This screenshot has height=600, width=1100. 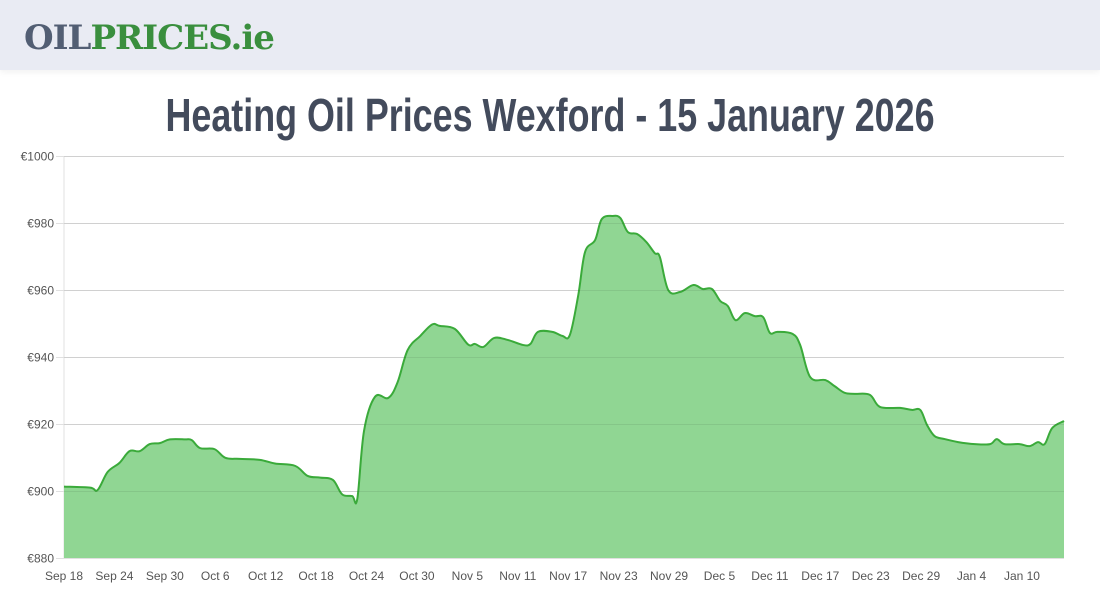 I want to click on y-tick-label: €900, so click(x=40, y=492).